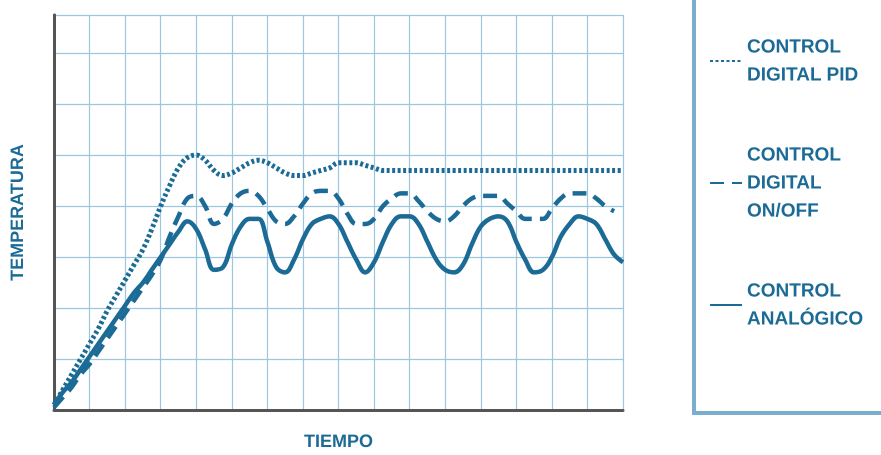 This screenshot has height=455, width=881. I want to click on x-axis-title: TIEMPO, so click(339, 441).